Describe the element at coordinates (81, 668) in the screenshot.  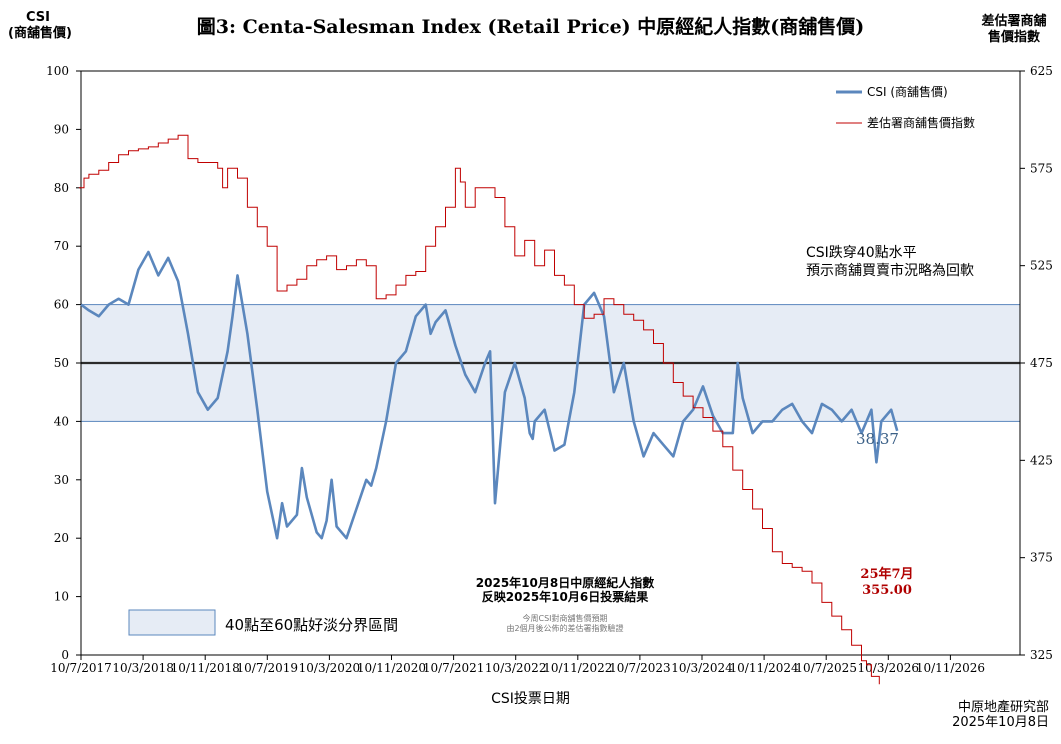
I see `x-tick-label: 10/7/2017` at that location.